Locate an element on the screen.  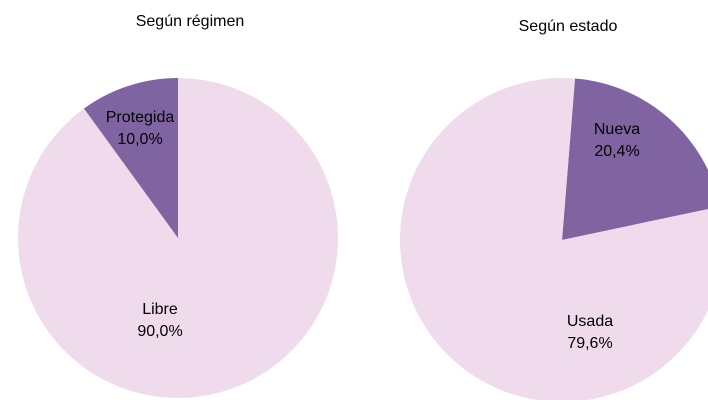
slice-label: Protegida is located at coordinates (140, 117).